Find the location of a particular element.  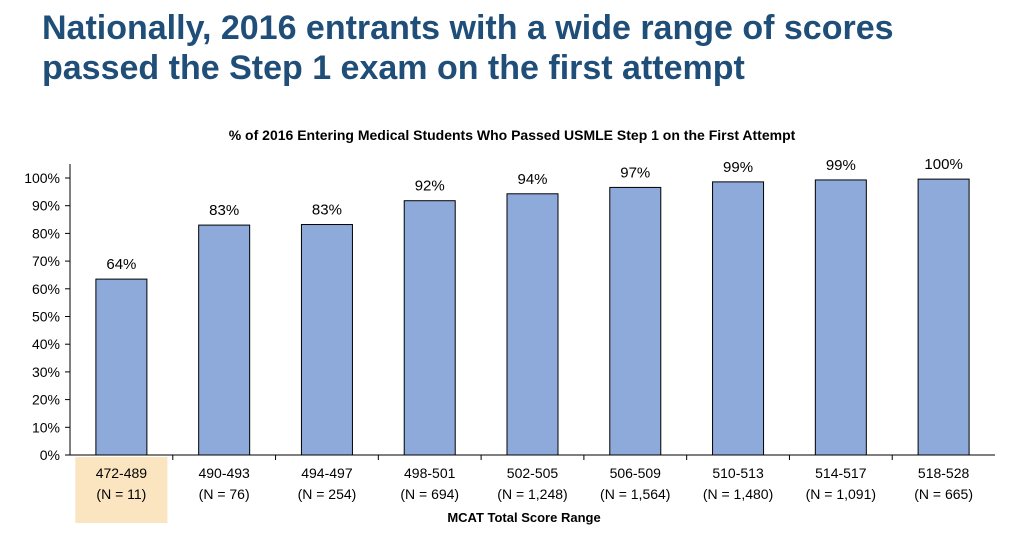

data-label: 97% is located at coordinates (635, 172).